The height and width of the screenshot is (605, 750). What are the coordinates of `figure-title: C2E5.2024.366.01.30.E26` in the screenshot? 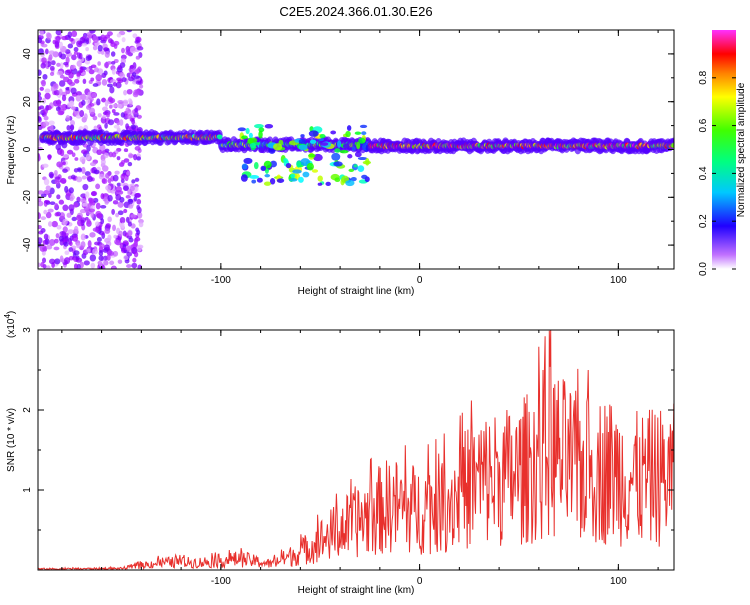 It's located at (355, 11).